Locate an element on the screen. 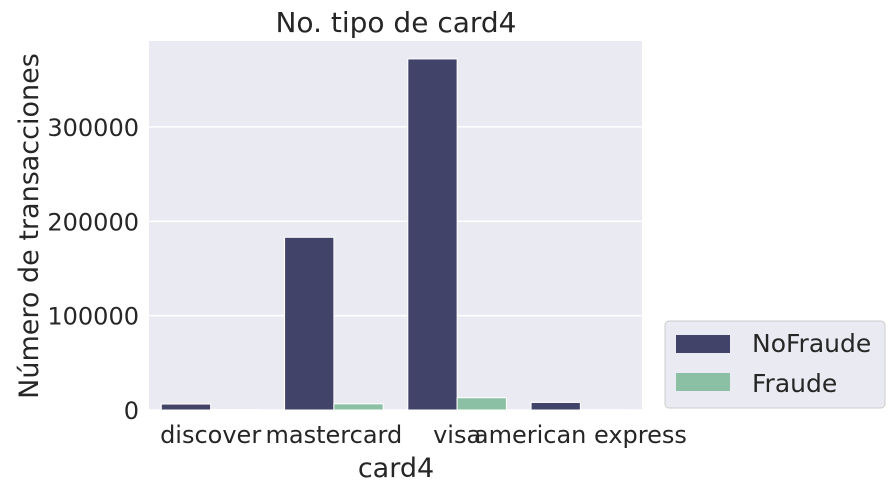  legend-label-fraude: Fraude is located at coordinates (794, 383).